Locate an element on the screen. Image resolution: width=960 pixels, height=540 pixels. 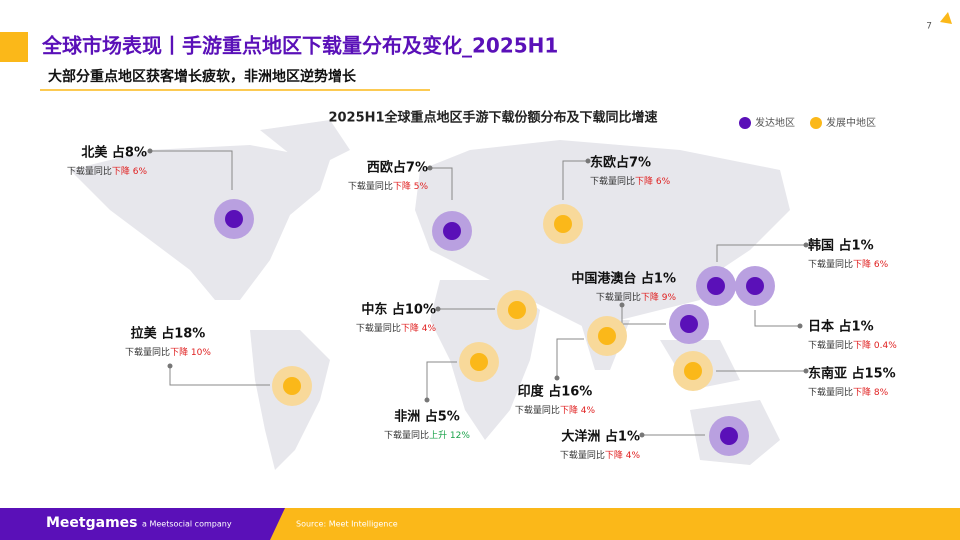
change-value: 下降 9% is located at coordinates (659, 297).